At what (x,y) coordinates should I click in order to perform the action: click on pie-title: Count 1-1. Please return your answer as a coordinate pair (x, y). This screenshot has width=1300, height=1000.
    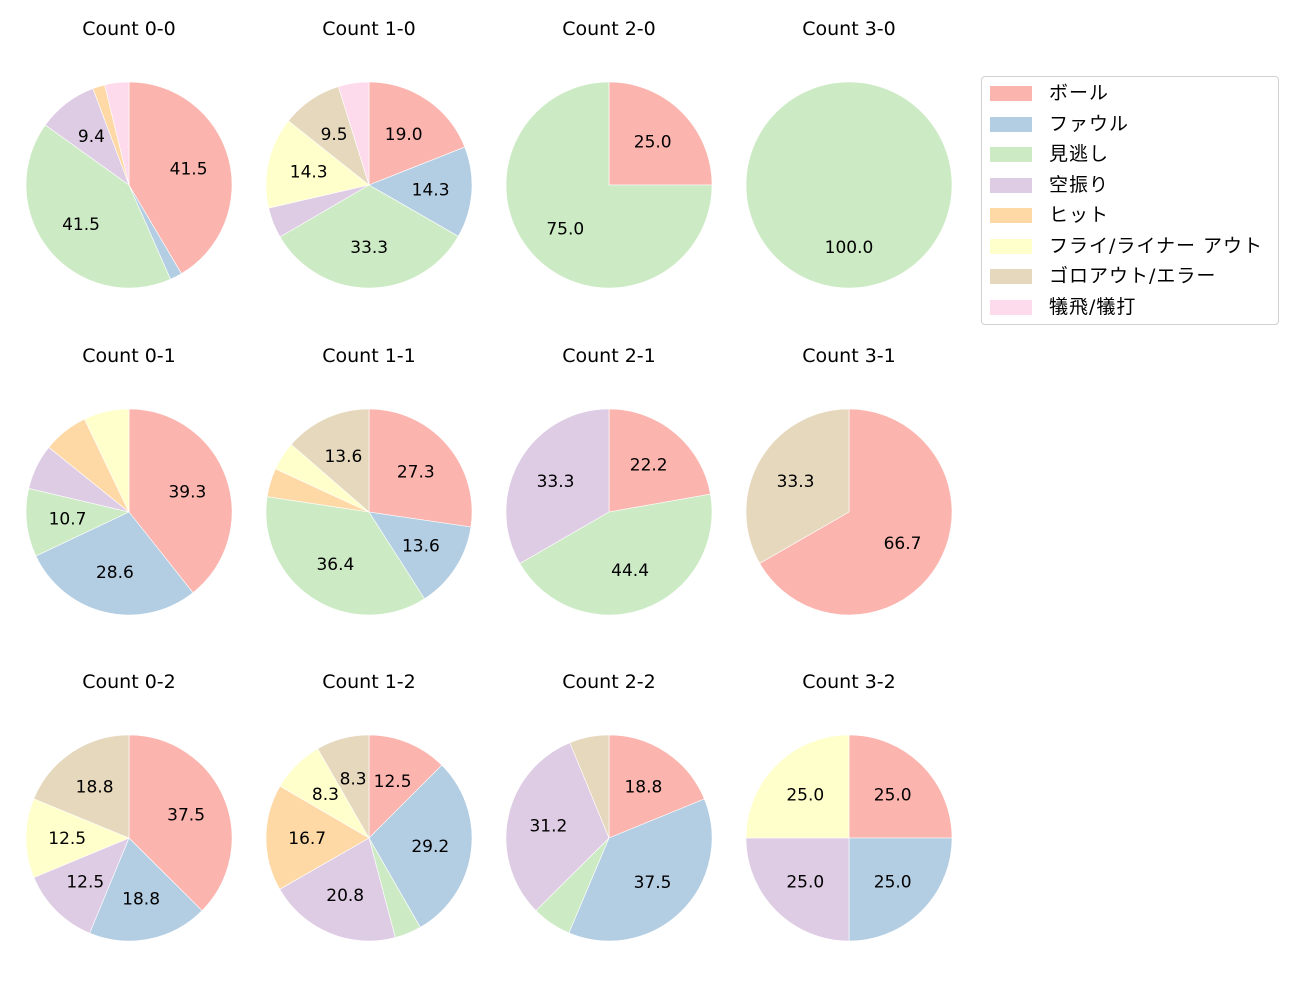
    Looking at the image, I should click on (369, 356).